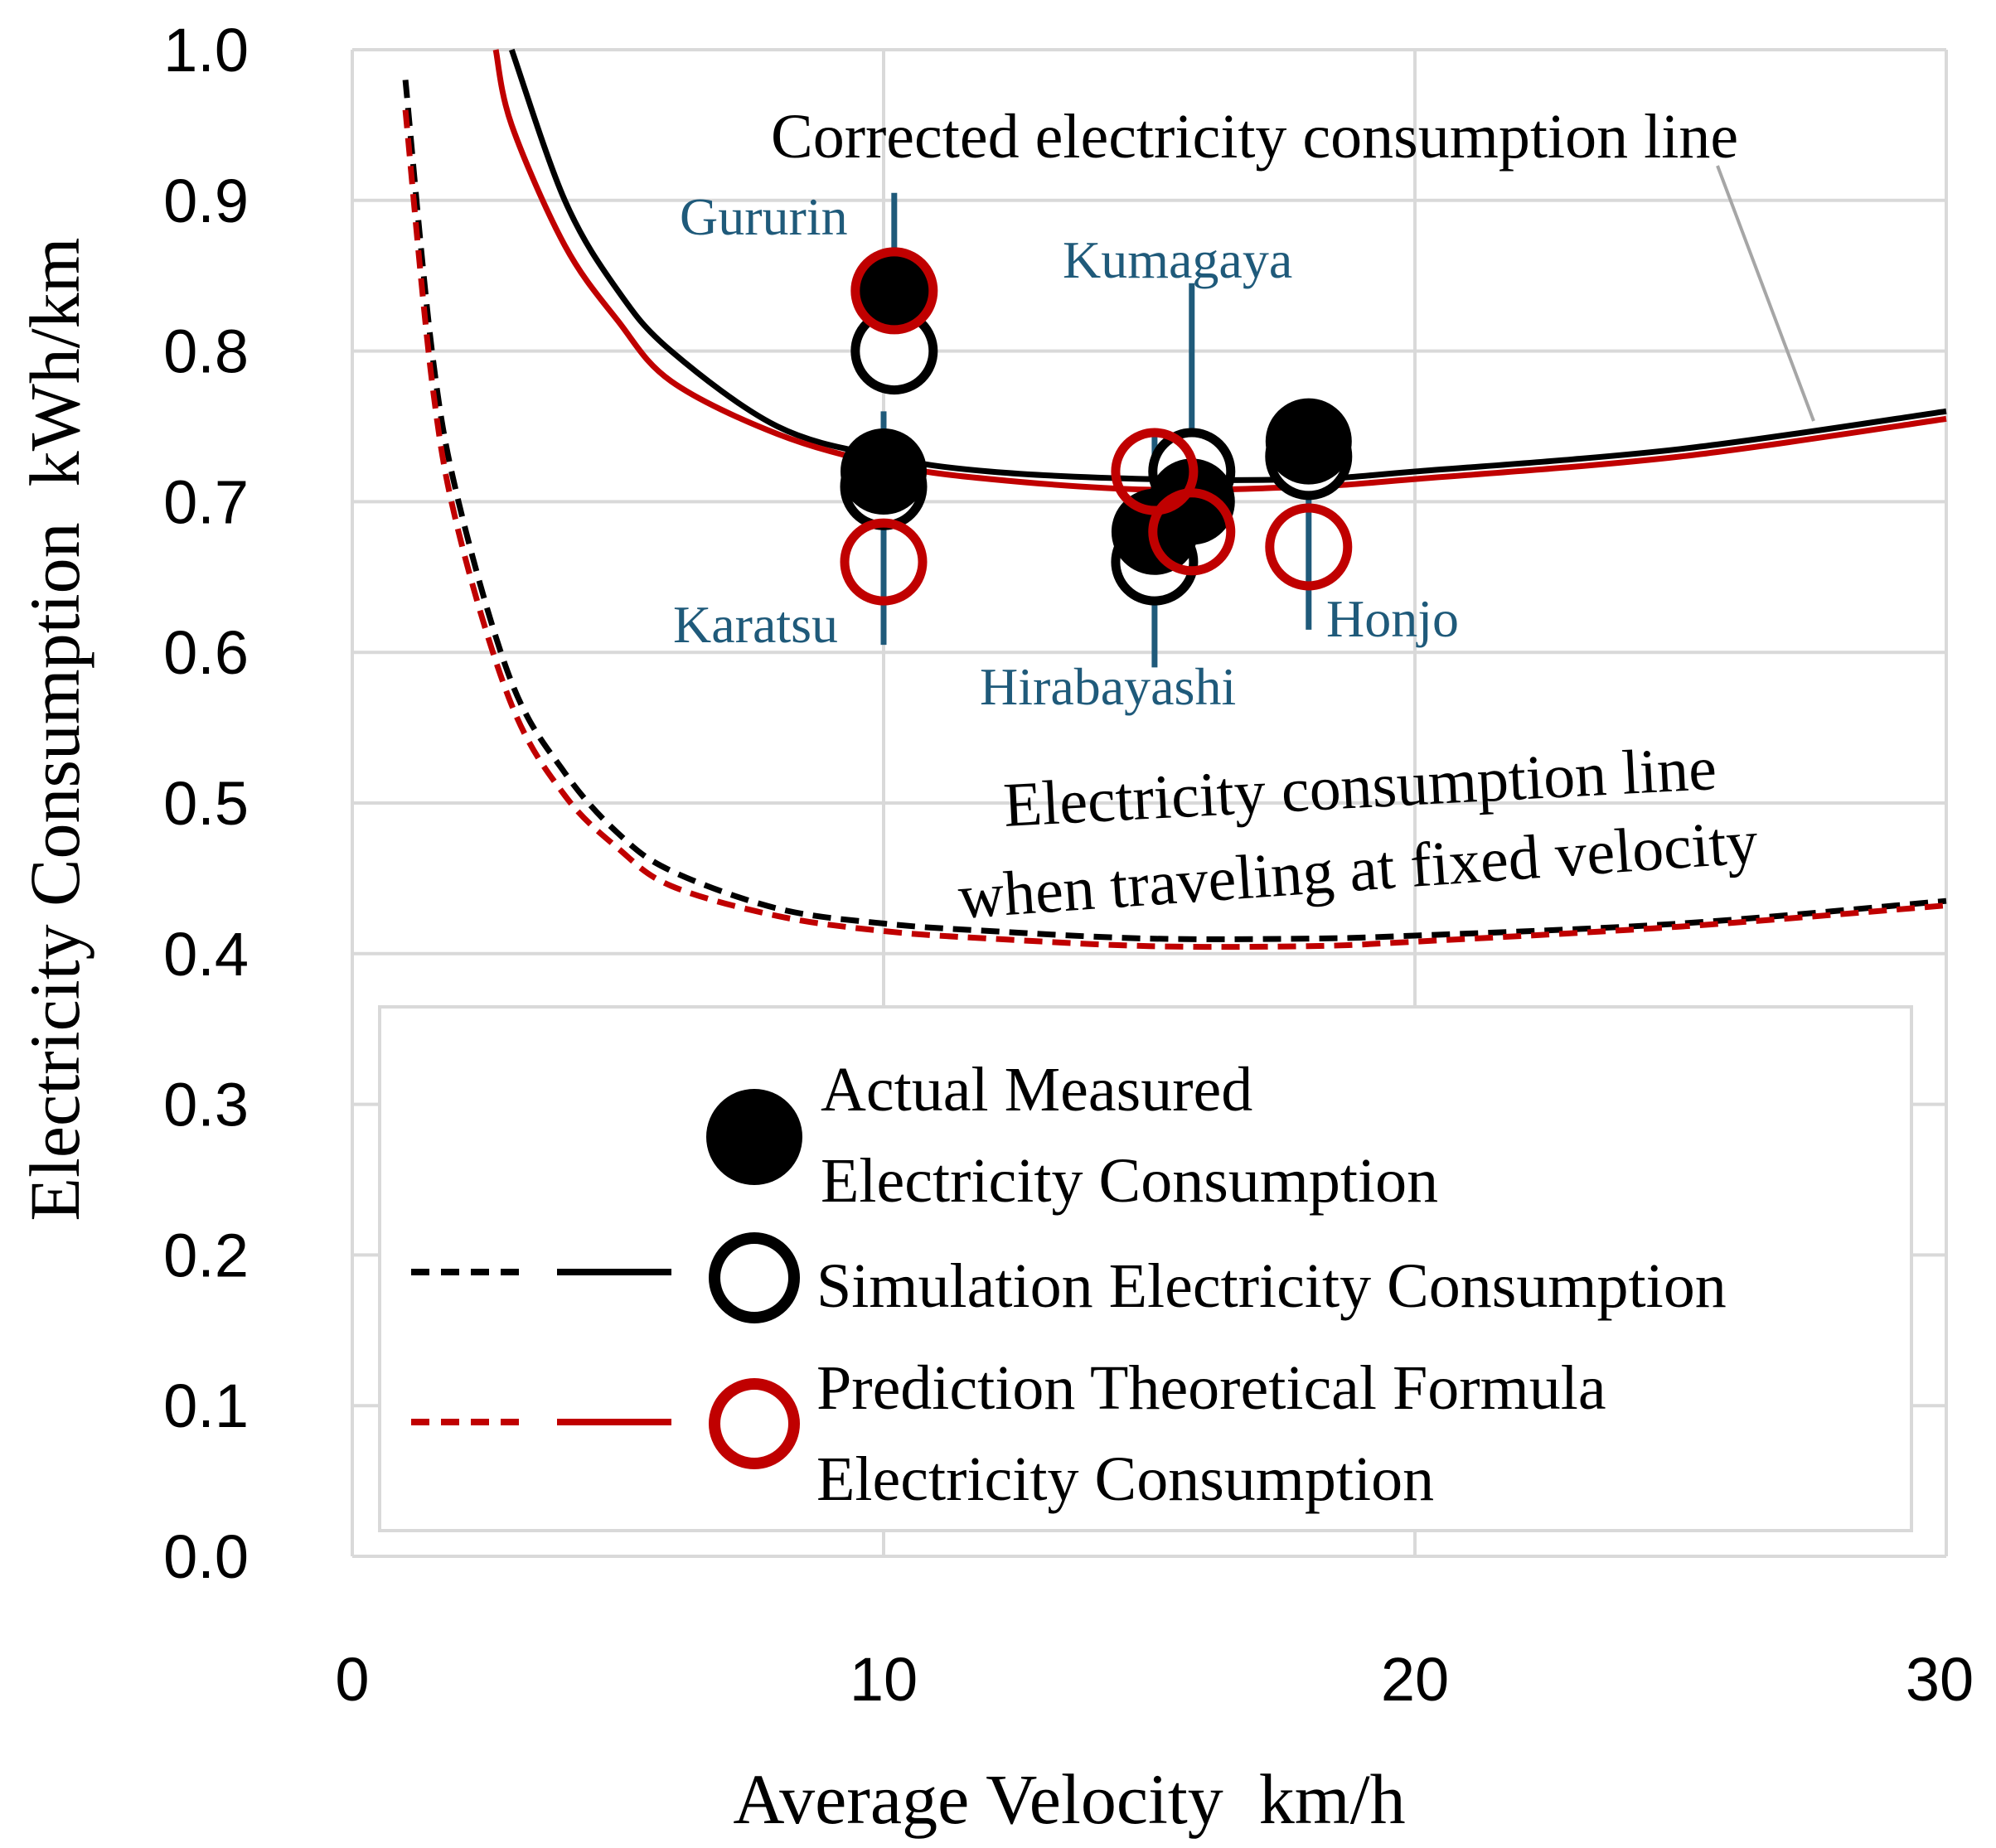 The height and width of the screenshot is (1848, 1996). What do you see at coordinates (1766, 293) in the screenshot?
I see `corrected-line-leader` at bounding box center [1766, 293].